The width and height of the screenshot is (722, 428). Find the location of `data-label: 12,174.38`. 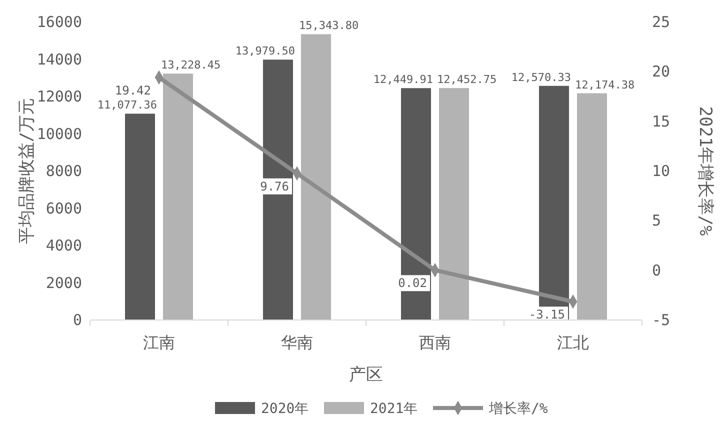

data-label: 12,174.38 is located at coordinates (605, 85).